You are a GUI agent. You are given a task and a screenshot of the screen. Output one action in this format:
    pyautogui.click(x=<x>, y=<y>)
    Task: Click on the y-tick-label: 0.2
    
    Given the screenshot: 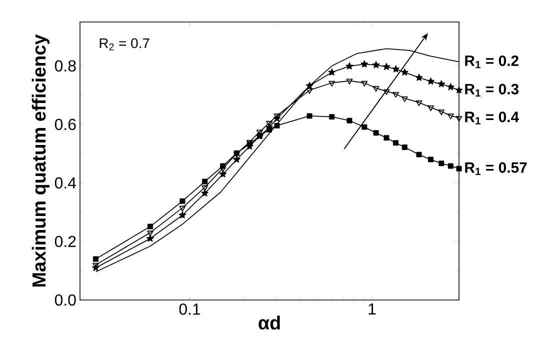 What is the action you would take?
    pyautogui.click(x=65, y=242)
    